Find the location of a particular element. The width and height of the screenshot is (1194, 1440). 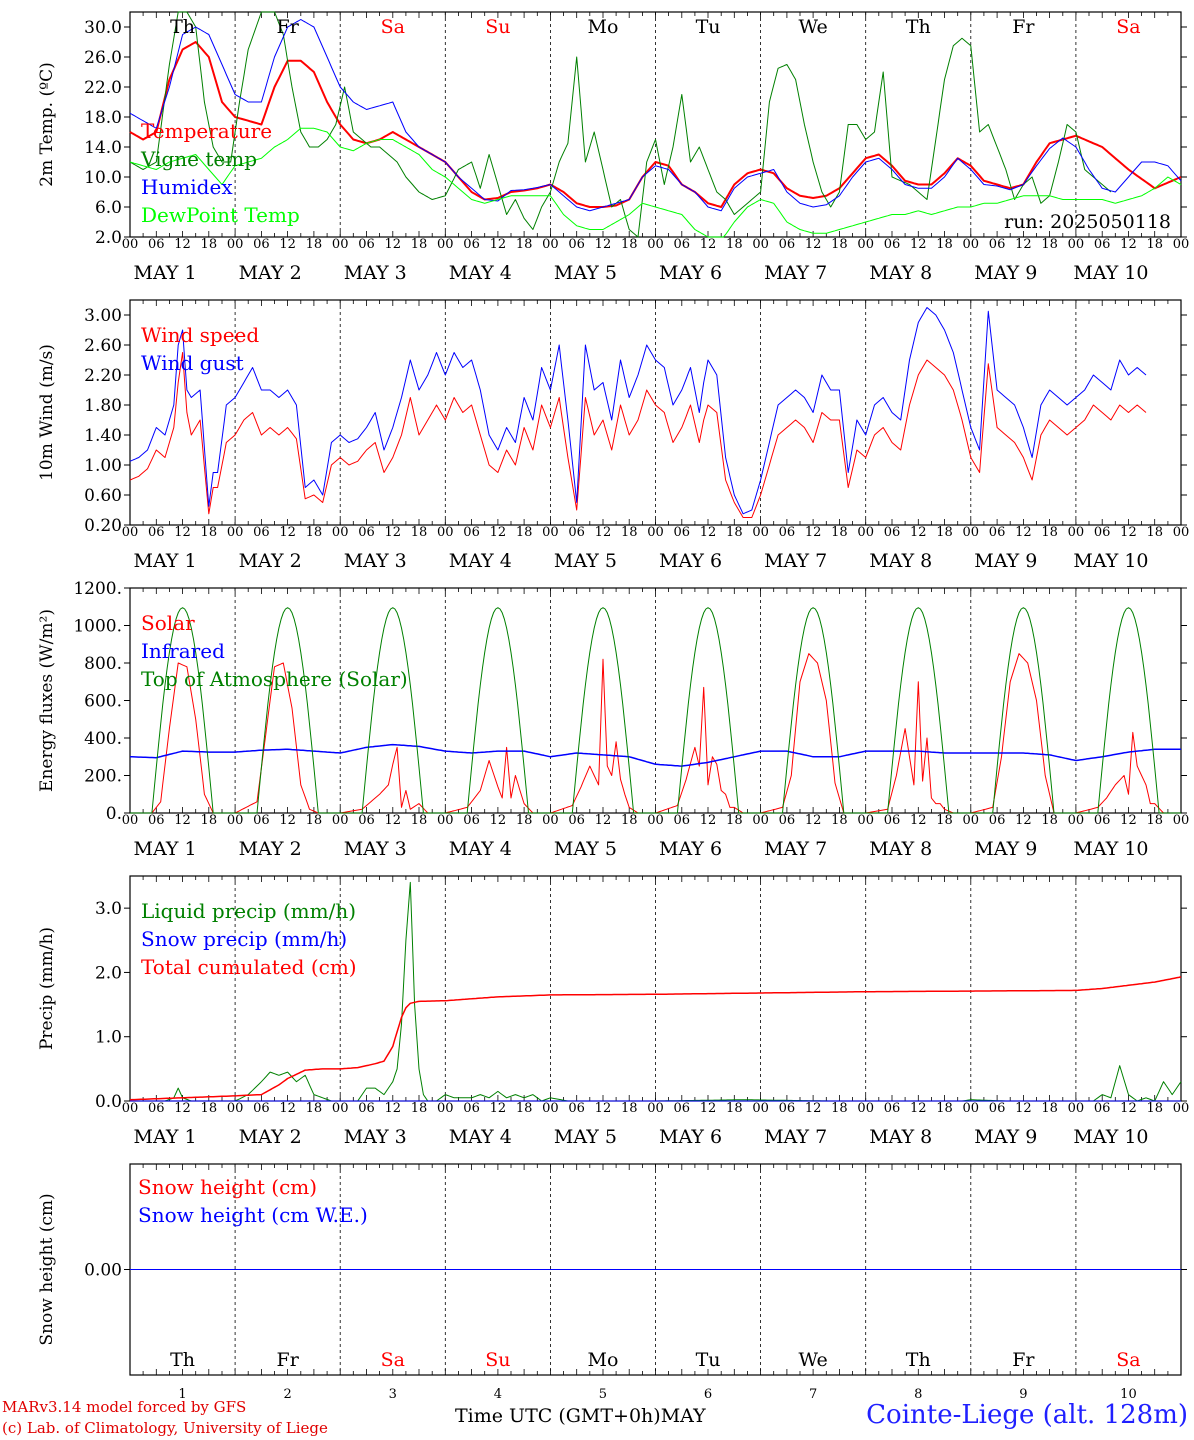

legend-entry: Liquid precip (mm/h) is located at coordinates (248, 911).